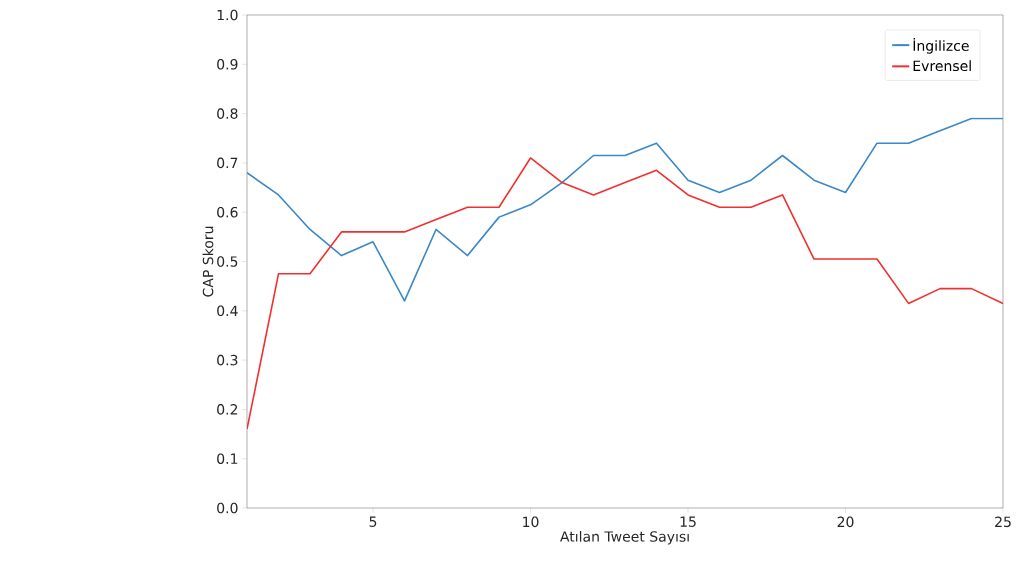 This screenshot has width=1019, height=584. I want to click on y-tick-label: 0.3, so click(227, 360).